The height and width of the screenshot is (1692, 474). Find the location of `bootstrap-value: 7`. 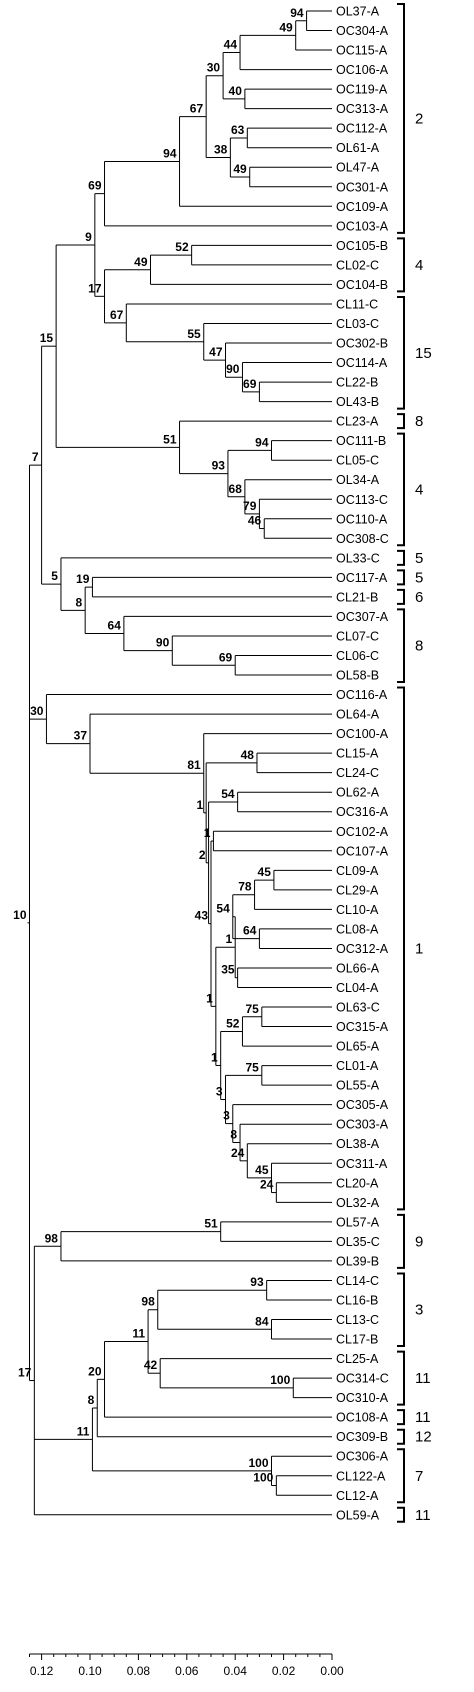

bootstrap-value: 7 is located at coordinates (35, 457).